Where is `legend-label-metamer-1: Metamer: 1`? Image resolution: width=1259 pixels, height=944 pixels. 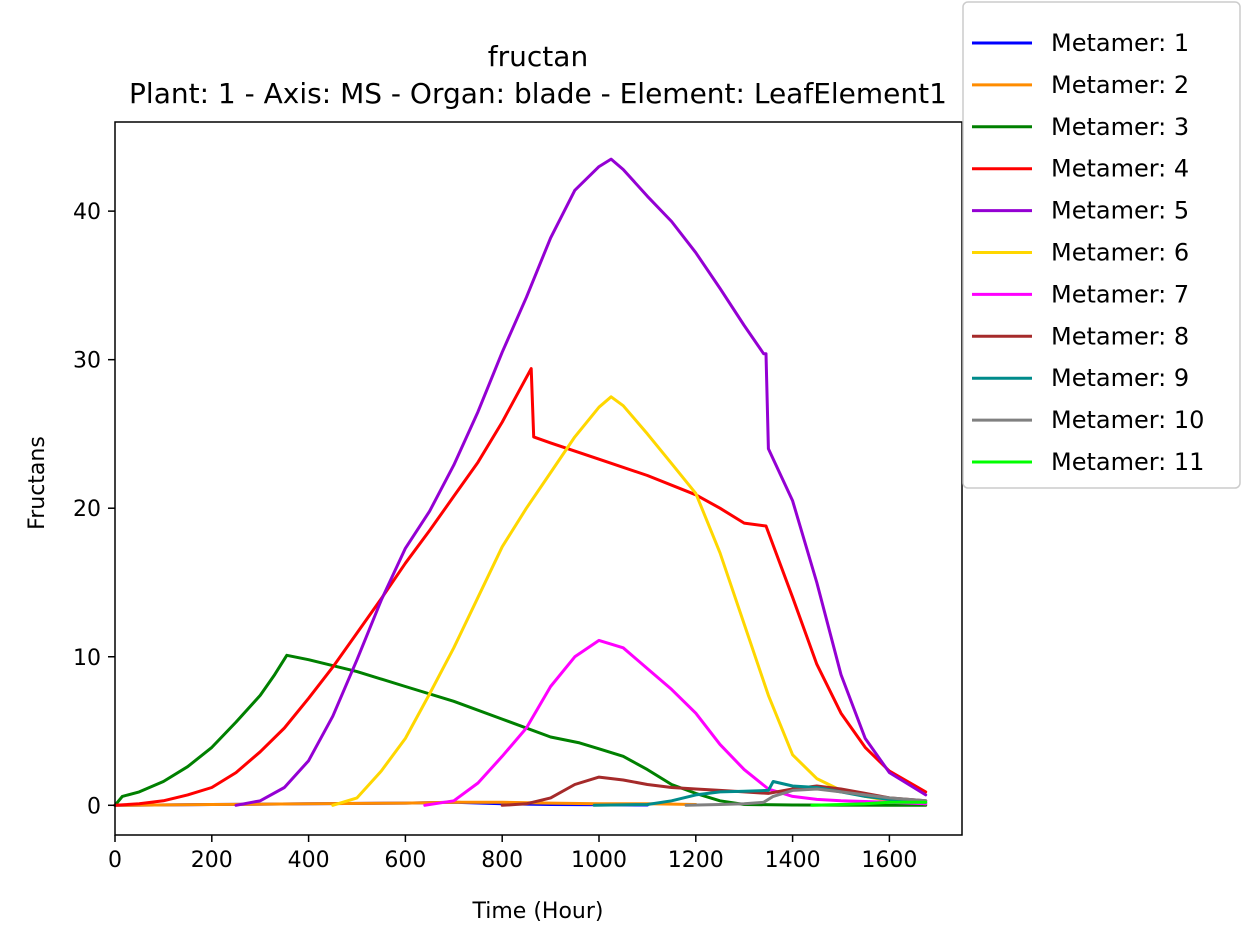 legend-label-metamer-1: Metamer: 1 is located at coordinates (1120, 43).